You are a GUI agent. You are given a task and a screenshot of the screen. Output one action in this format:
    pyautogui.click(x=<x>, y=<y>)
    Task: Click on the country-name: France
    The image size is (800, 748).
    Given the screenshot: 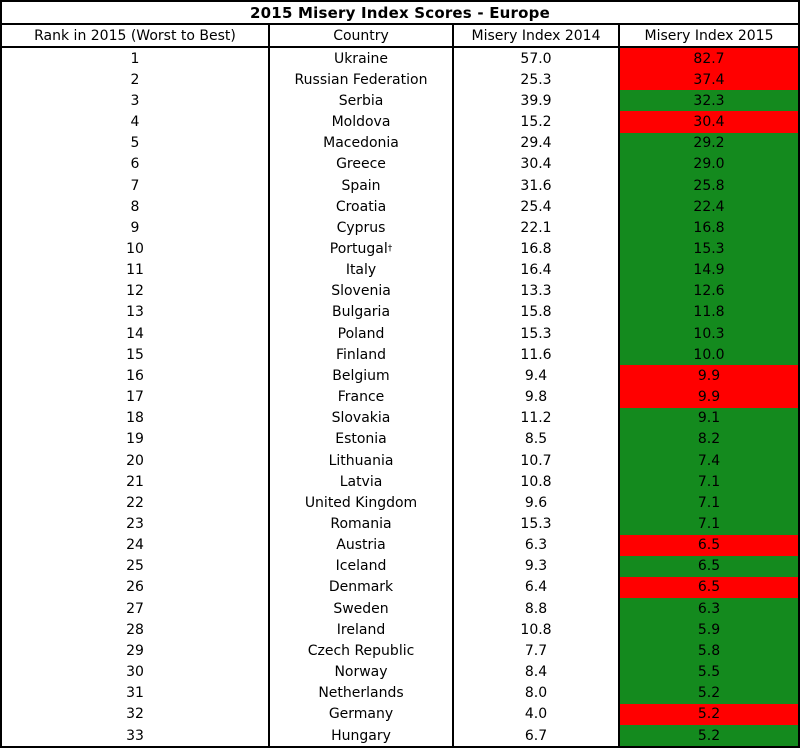 What is the action you would take?
    pyautogui.click(x=361, y=397)
    